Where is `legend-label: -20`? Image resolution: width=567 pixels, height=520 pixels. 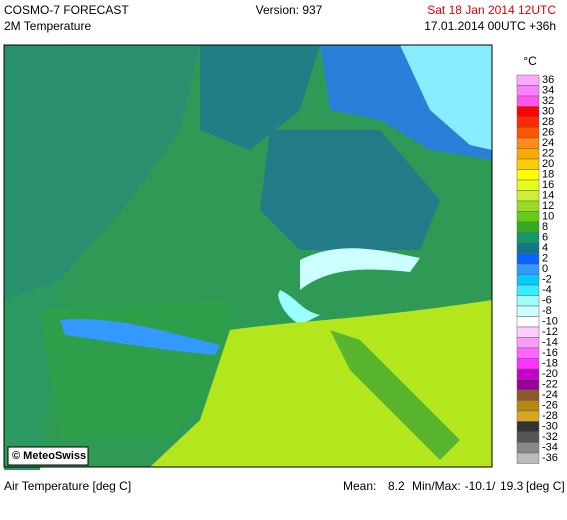
legend-label: -20 is located at coordinates (550, 374).